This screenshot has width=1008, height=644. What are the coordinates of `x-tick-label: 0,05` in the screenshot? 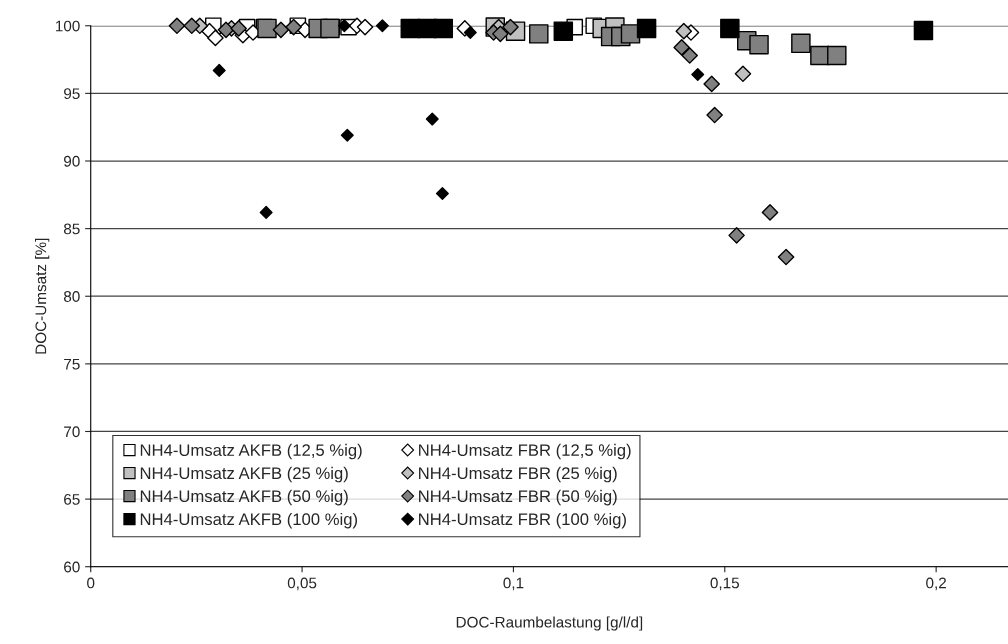 It's located at (302, 584).